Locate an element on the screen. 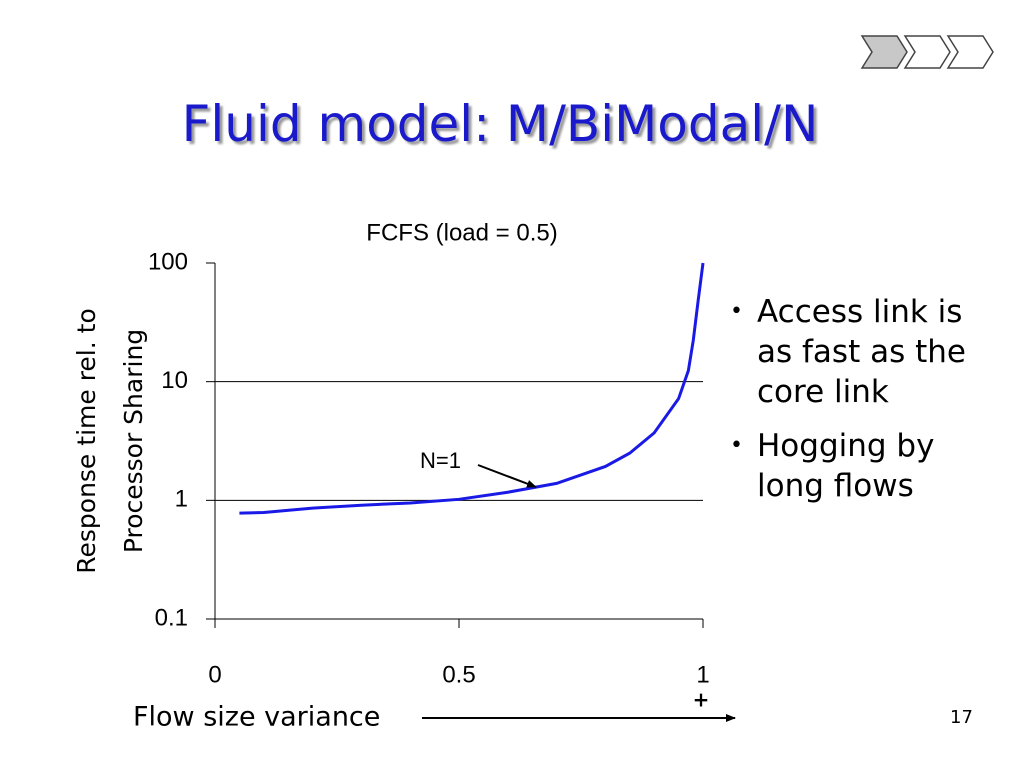  slide-title: Fluid model: M/BiModal/N is located at coordinates (500, 124).